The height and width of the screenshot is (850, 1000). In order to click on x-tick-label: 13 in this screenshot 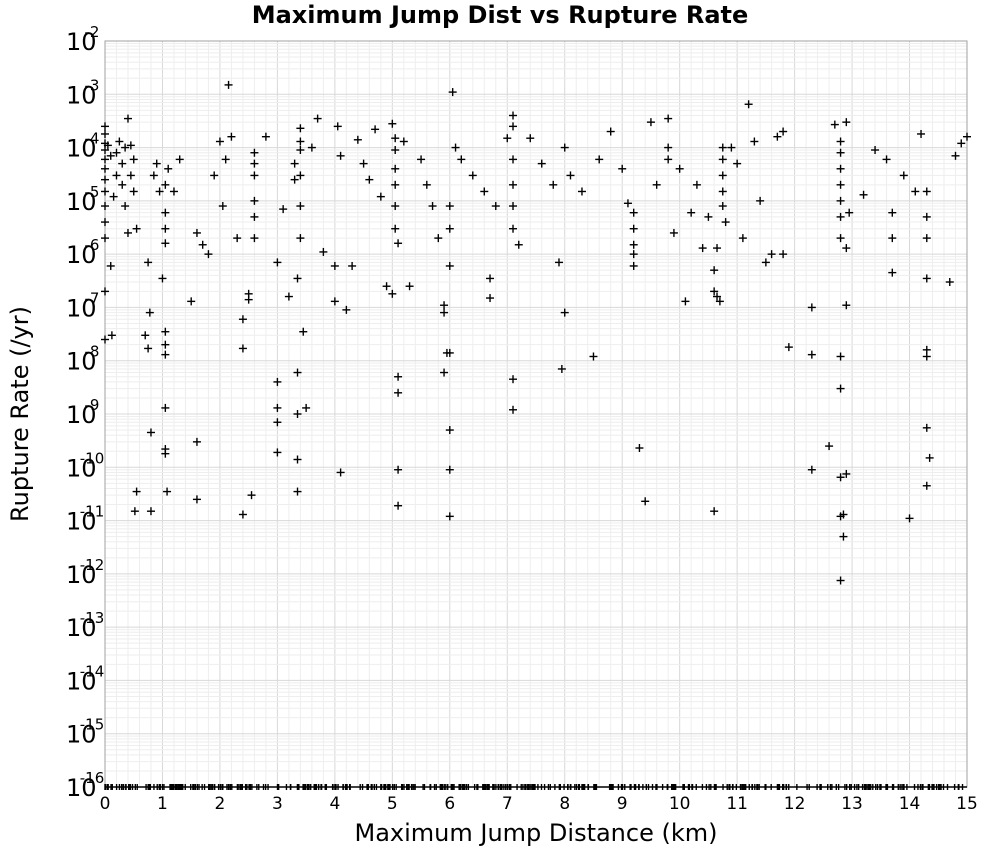, I will do `click(852, 804)`.